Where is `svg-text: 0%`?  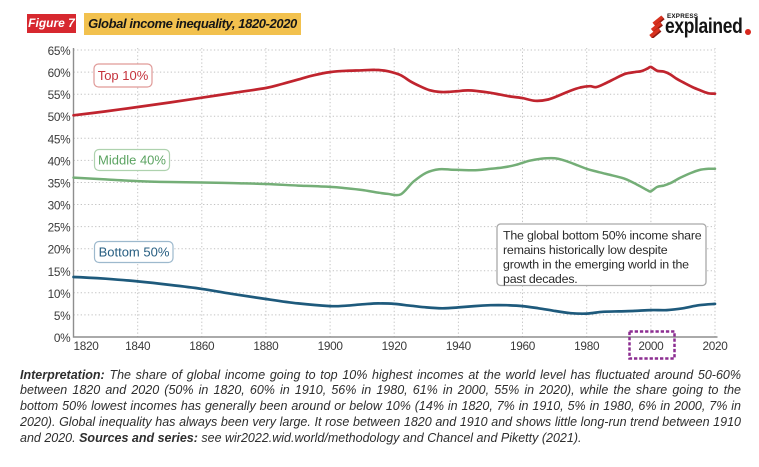
svg-text: 0% is located at coordinates (62, 338).